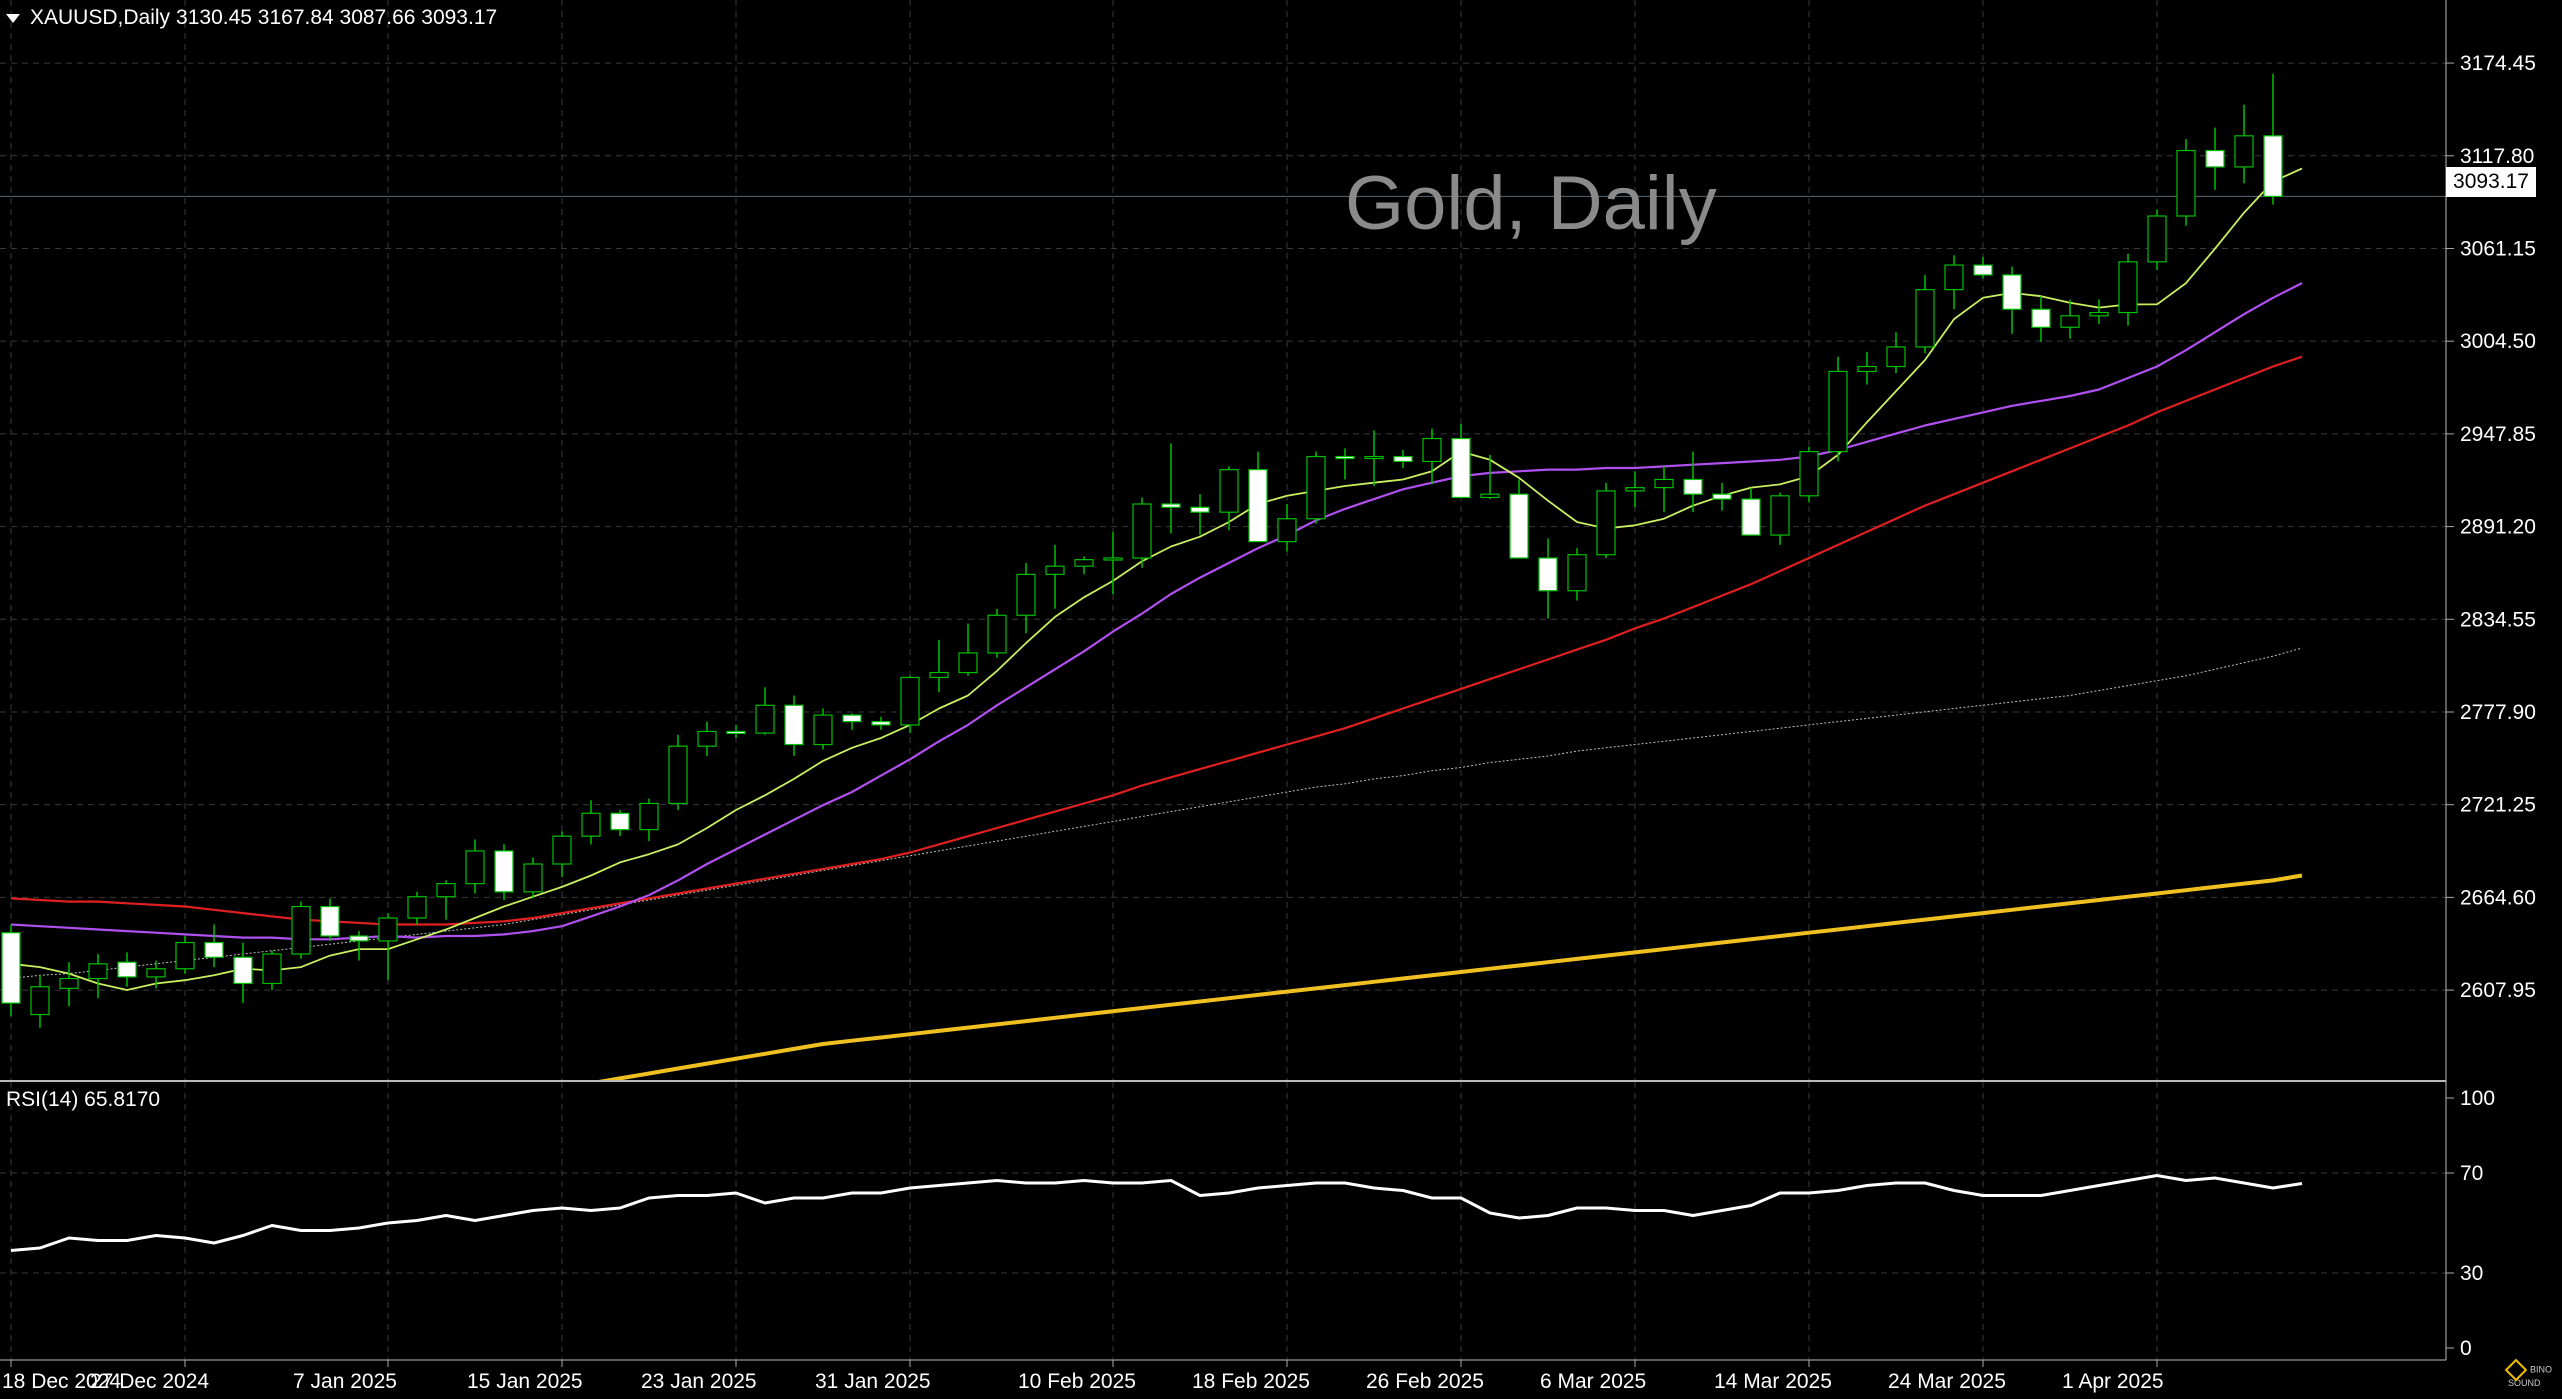 This screenshot has height=1399, width=2562. I want to click on logo-text: BINO SOUND, so click(2530, 1376).